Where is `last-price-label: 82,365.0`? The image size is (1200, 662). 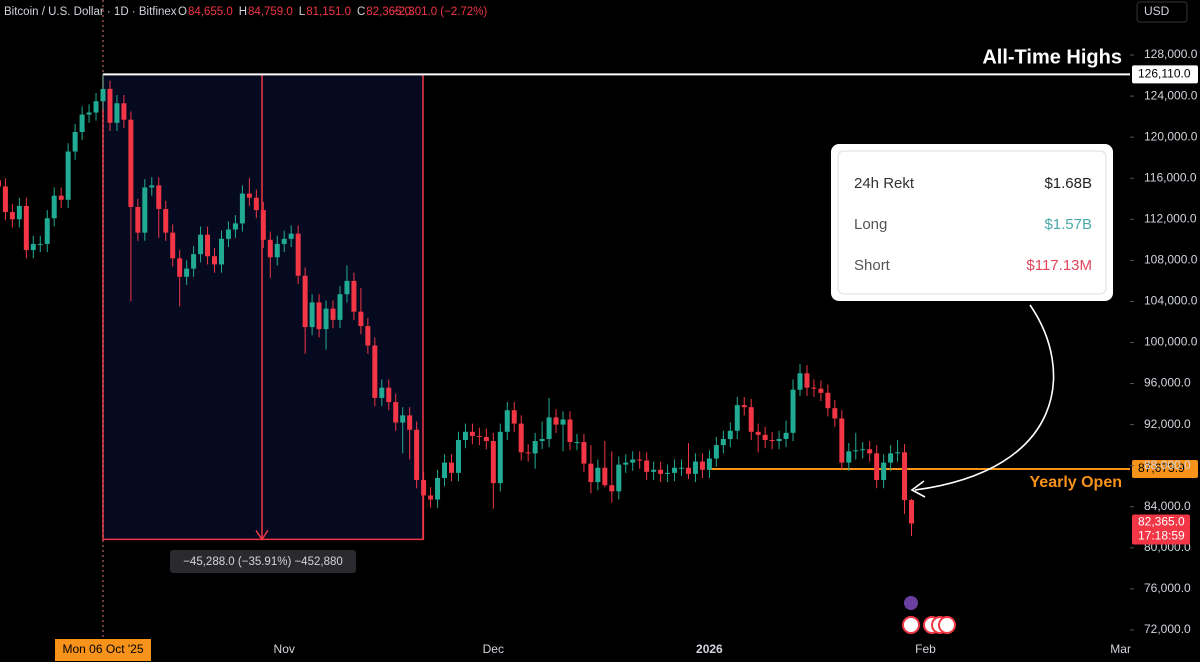 last-price-label: 82,365.0 is located at coordinates (1161, 522).